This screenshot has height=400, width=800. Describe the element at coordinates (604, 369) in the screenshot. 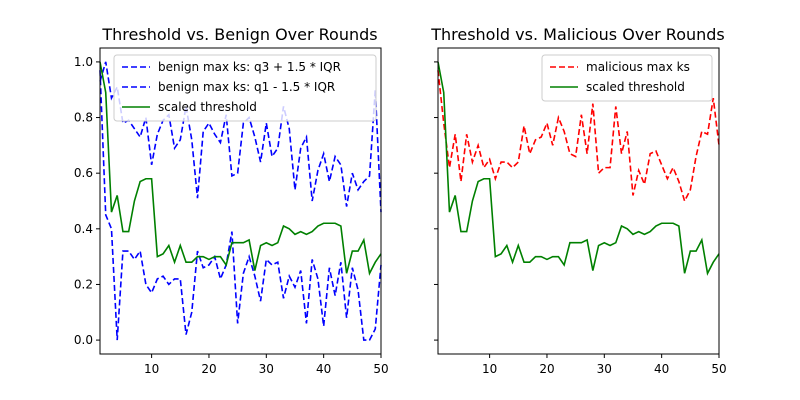

I see `malicious-x-tick-label: 30` at that location.